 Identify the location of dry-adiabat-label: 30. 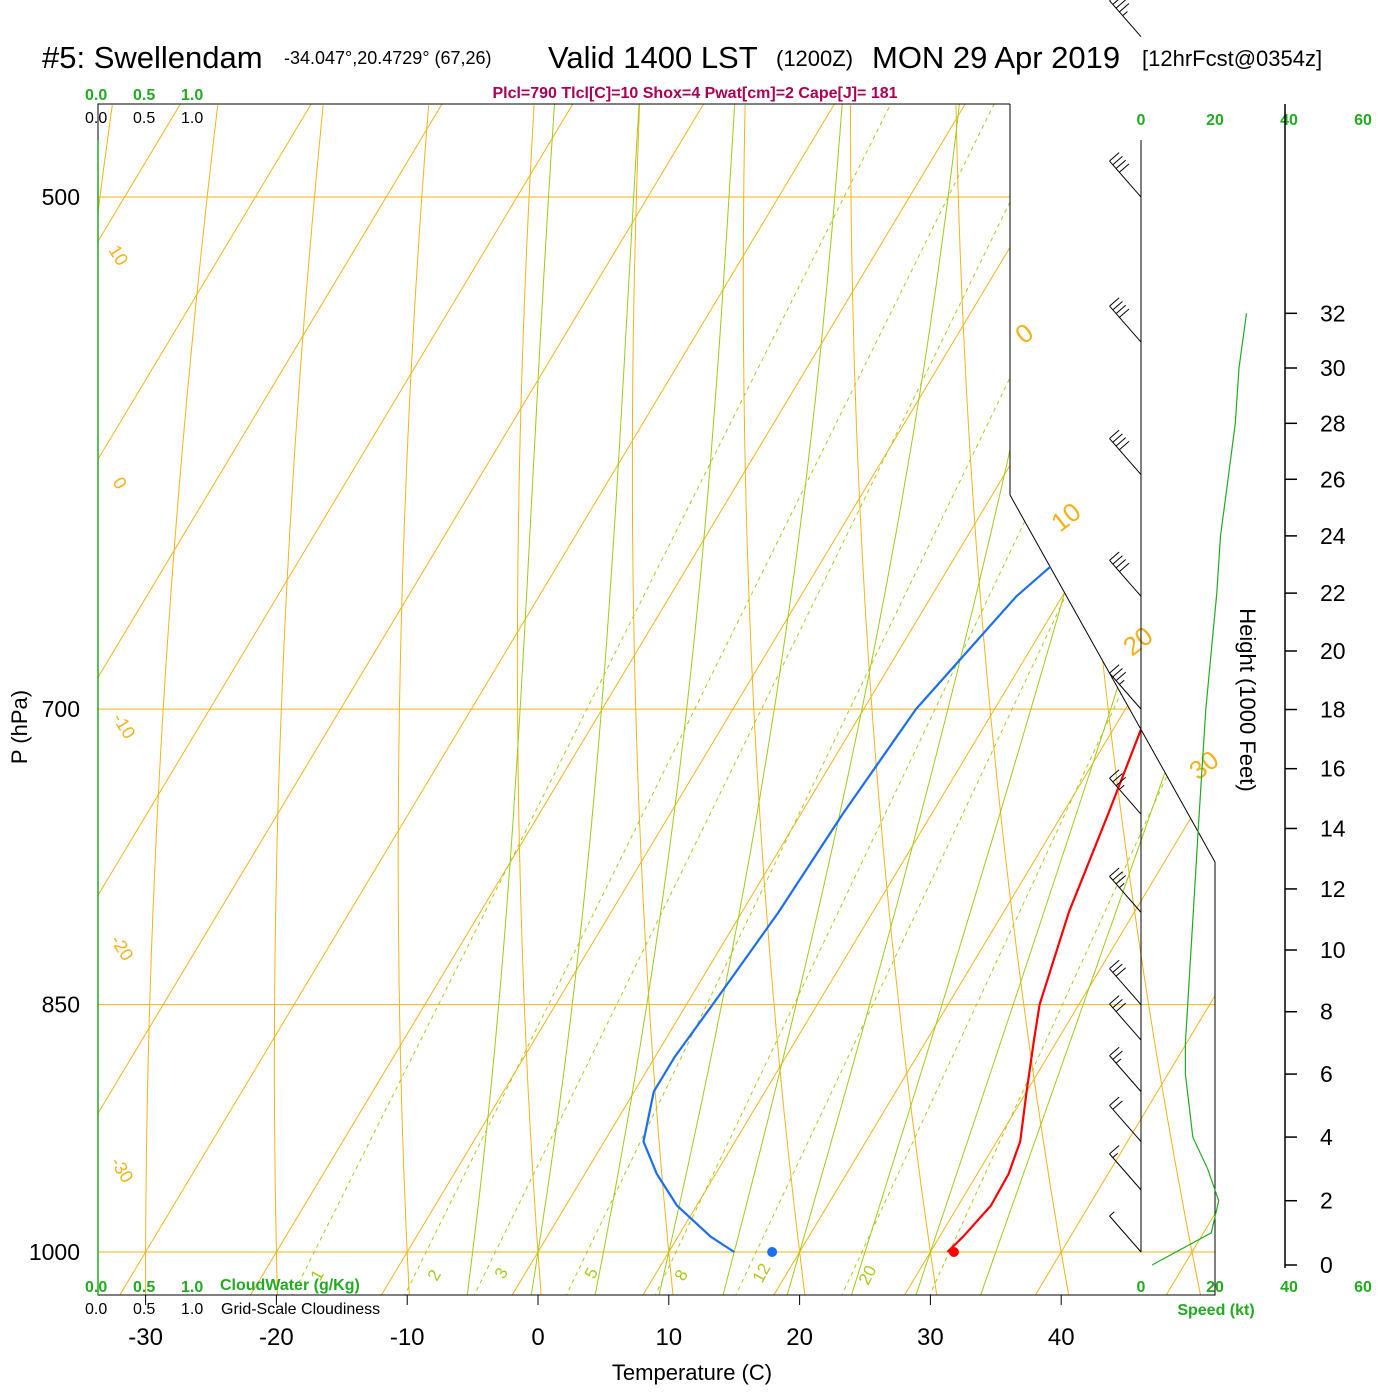
(1203, 764).